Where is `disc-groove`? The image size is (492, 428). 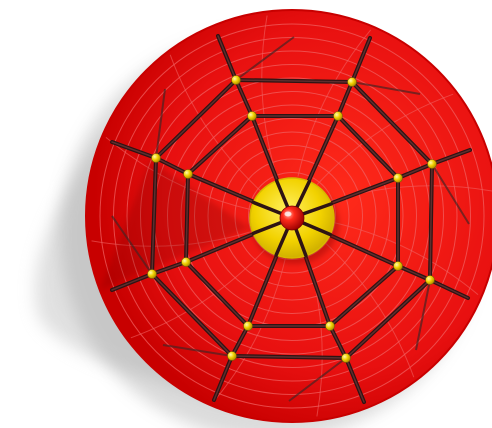
disc-groove is located at coordinates (292, 216).